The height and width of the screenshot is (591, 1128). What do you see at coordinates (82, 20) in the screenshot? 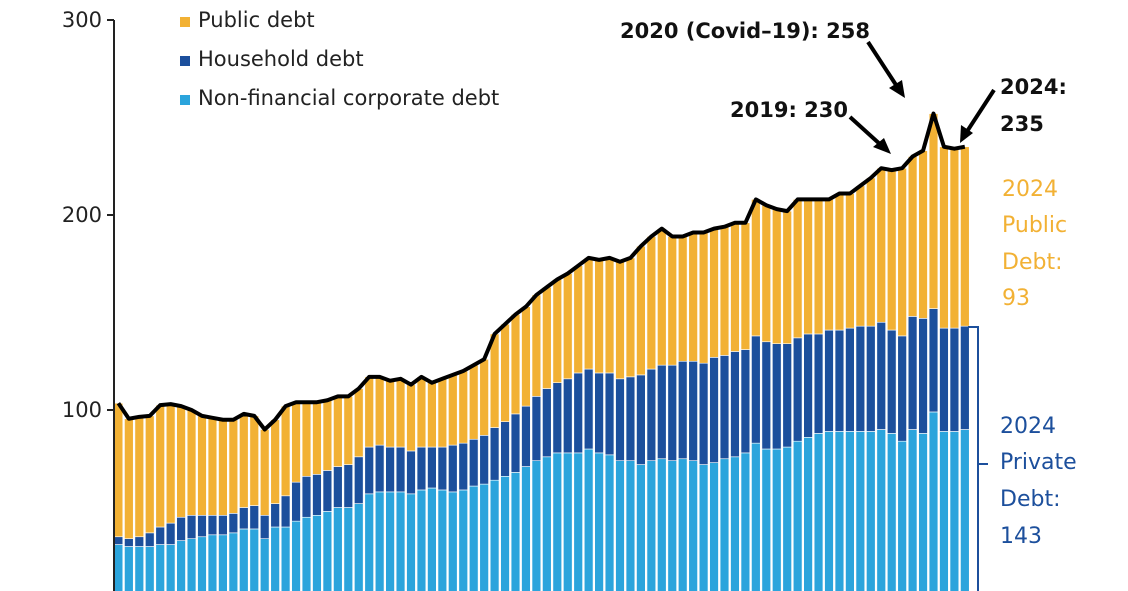
I see `y-tick-label-300: 300` at bounding box center [82, 20].